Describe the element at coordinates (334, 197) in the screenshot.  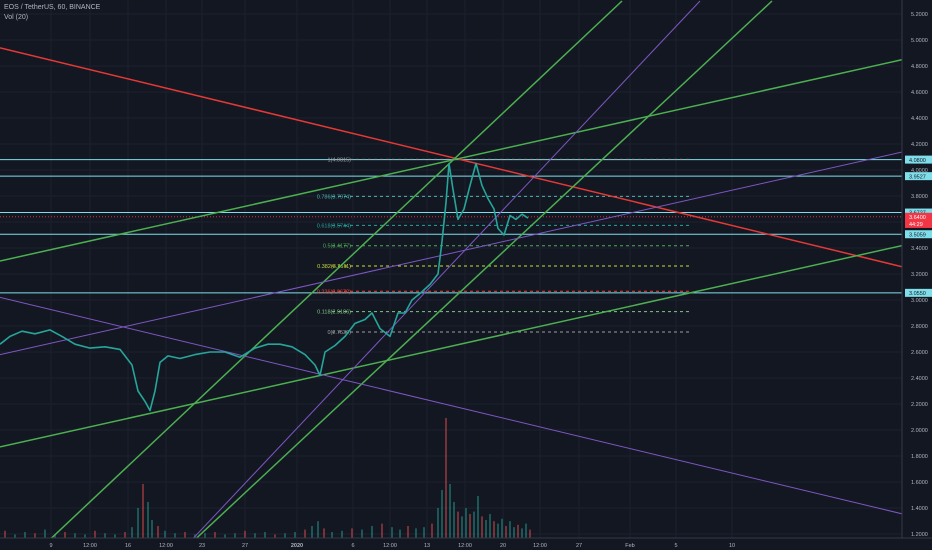
I see `fib-level-label: 0.786(3.7974)` at that location.